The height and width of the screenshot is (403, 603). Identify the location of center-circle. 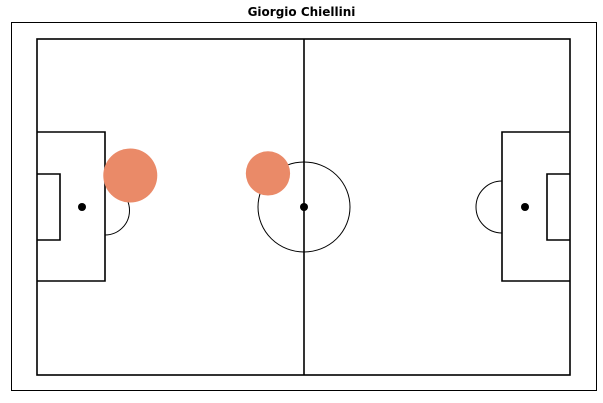
(304, 207).